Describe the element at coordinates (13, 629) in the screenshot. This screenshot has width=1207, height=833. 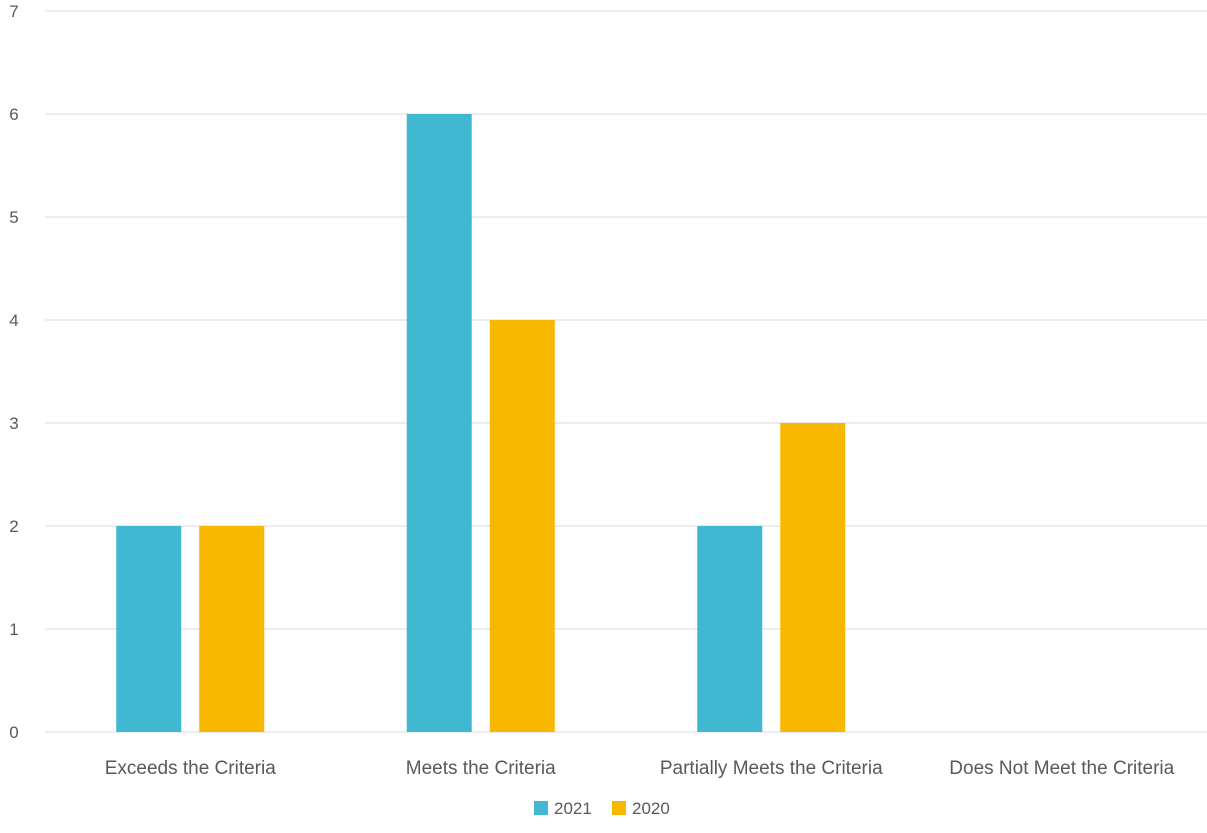
I see `y-tick-label: 1` at that location.